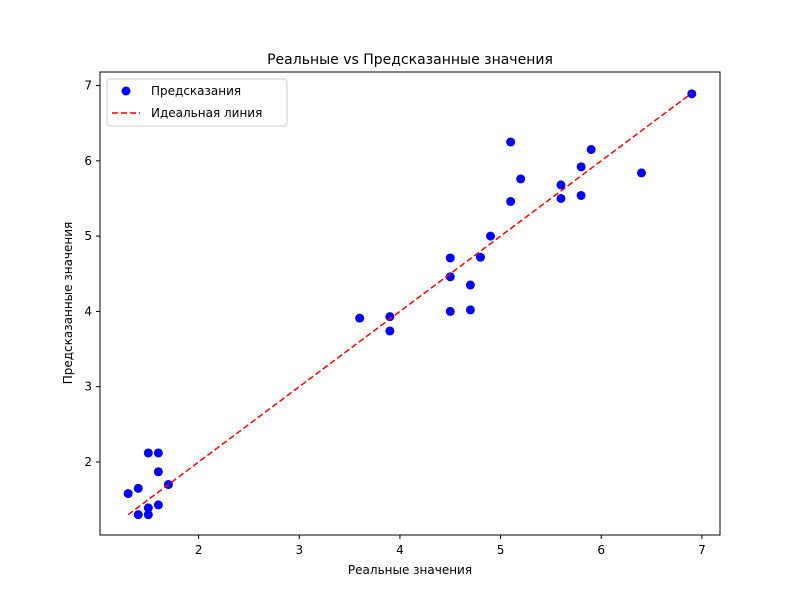 This screenshot has height=600, width=800. I want to click on x-axis-label: Реальные значения, so click(410, 570).